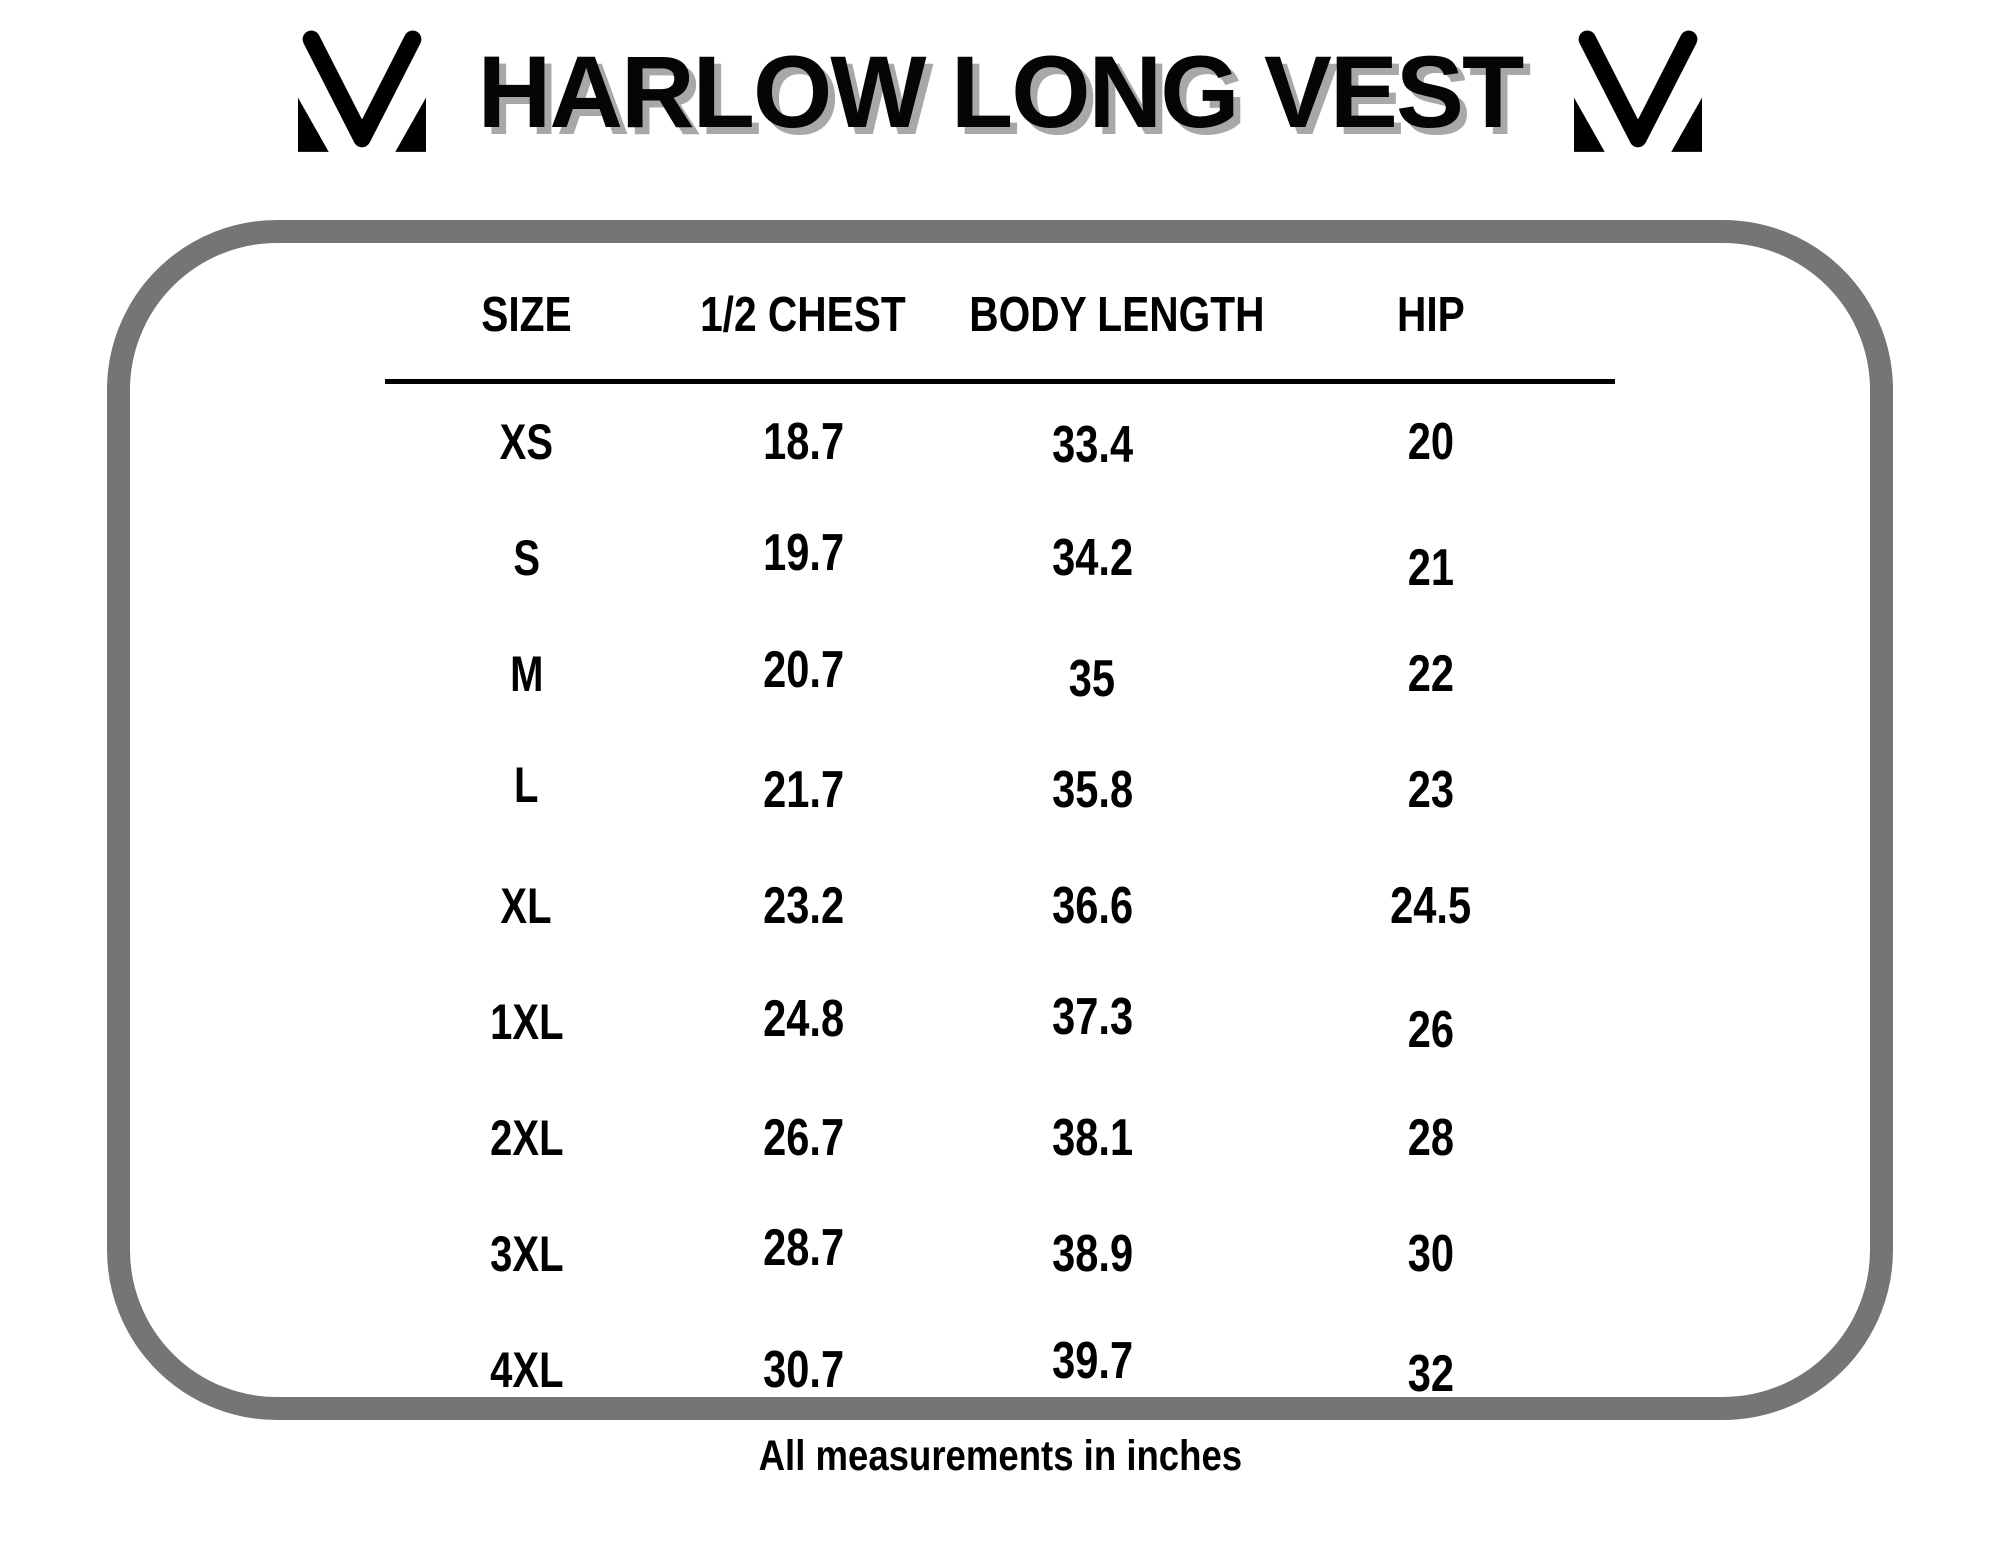  I want to click on cell-value: 38.1, so click(1092, 1138).